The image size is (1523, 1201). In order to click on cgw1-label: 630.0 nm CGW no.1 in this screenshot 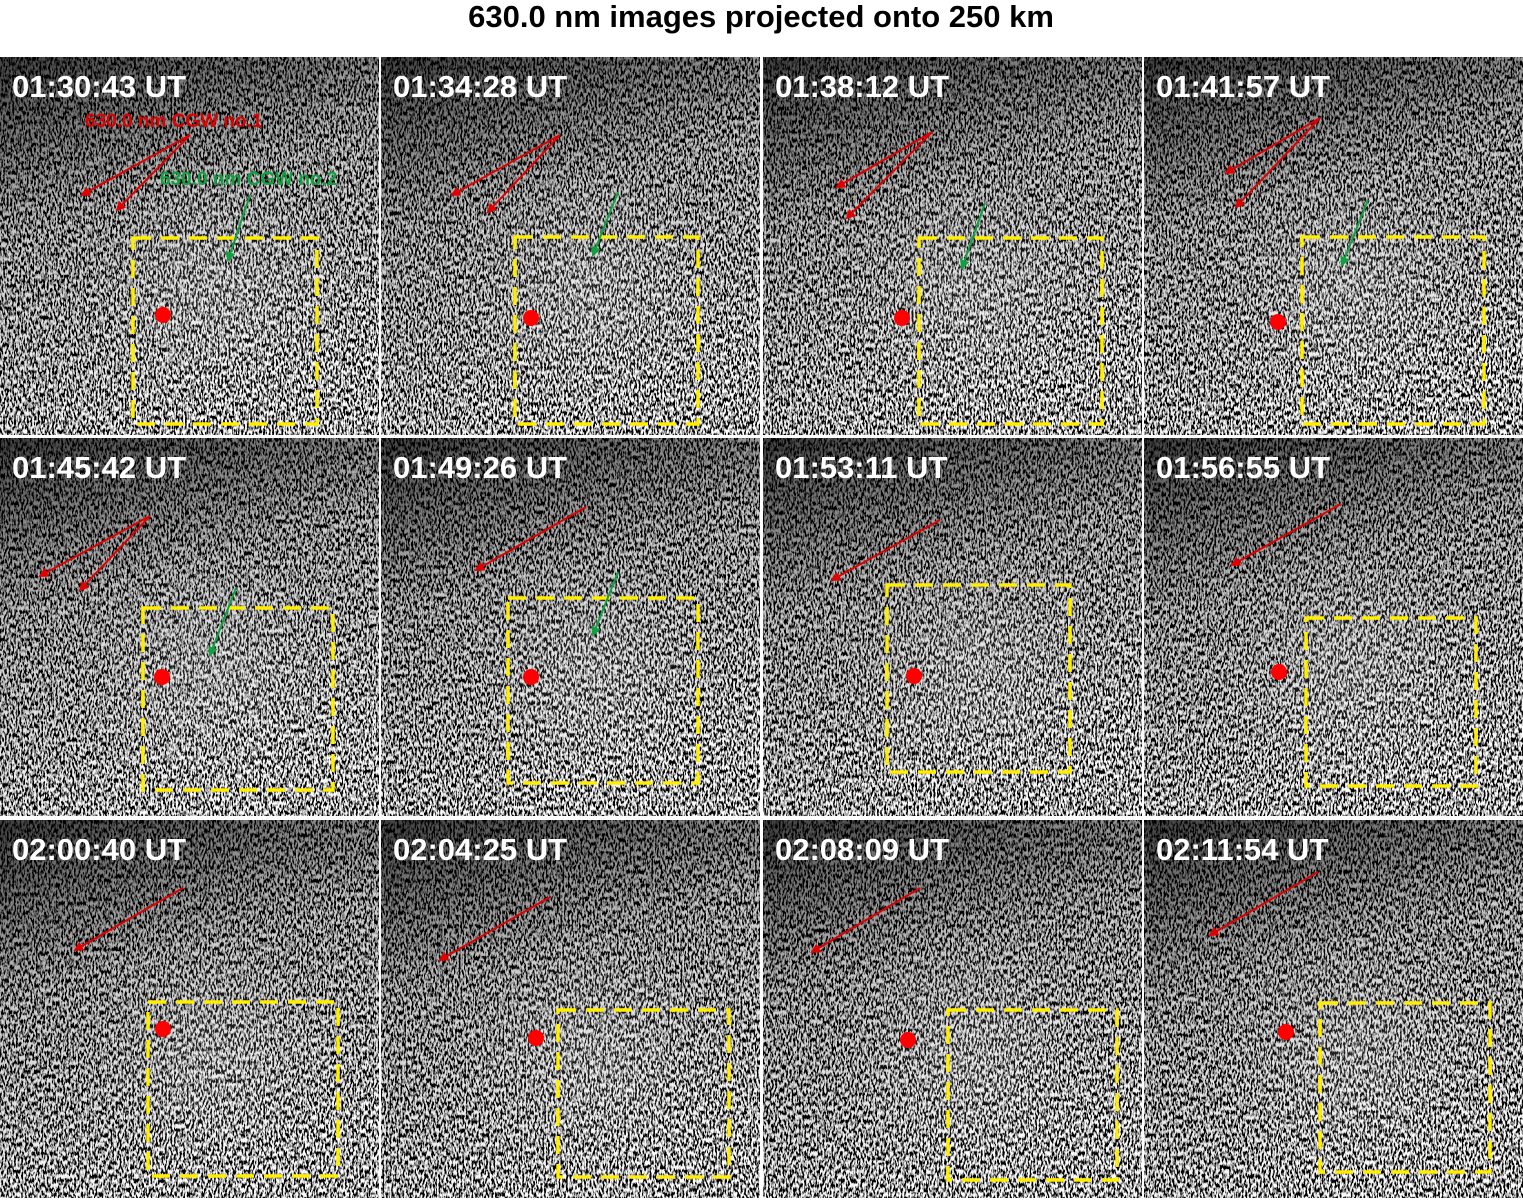, I will do `click(174, 121)`.